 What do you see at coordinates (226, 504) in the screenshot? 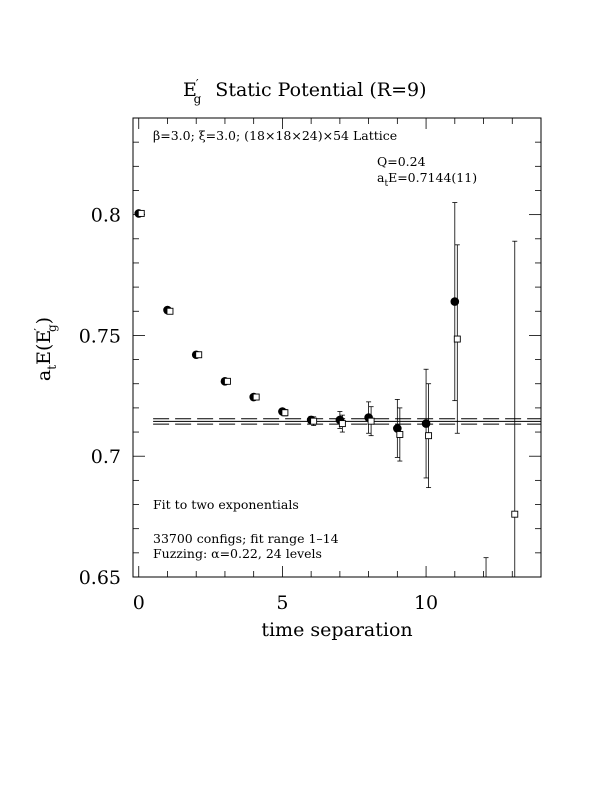
I see `fit-type-annotation: Fit to two exponentials` at bounding box center [226, 504].